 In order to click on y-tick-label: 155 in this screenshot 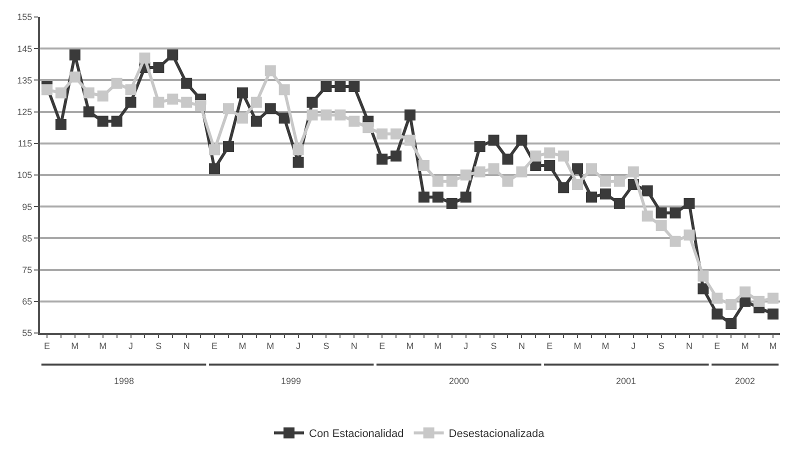, I will do `click(24, 17)`.